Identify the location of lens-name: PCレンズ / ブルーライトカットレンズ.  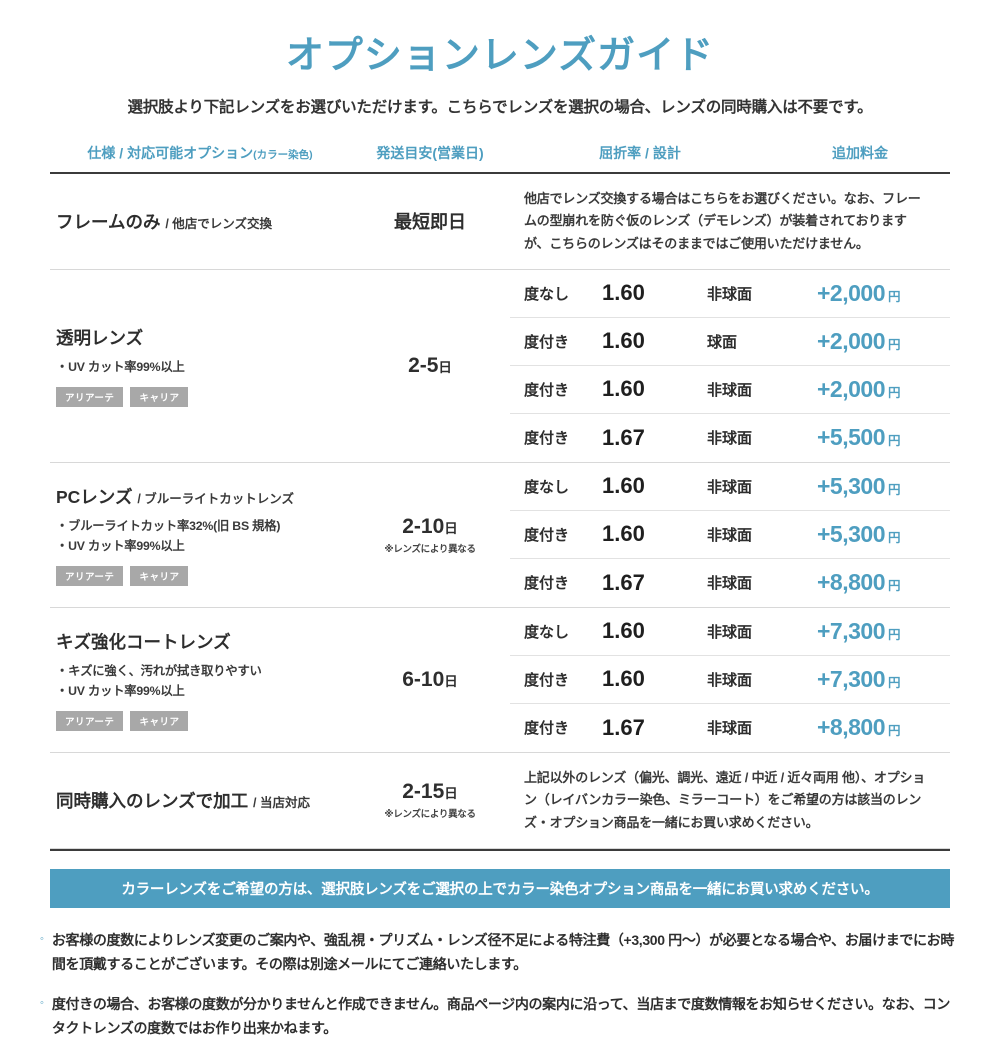
(200, 496).